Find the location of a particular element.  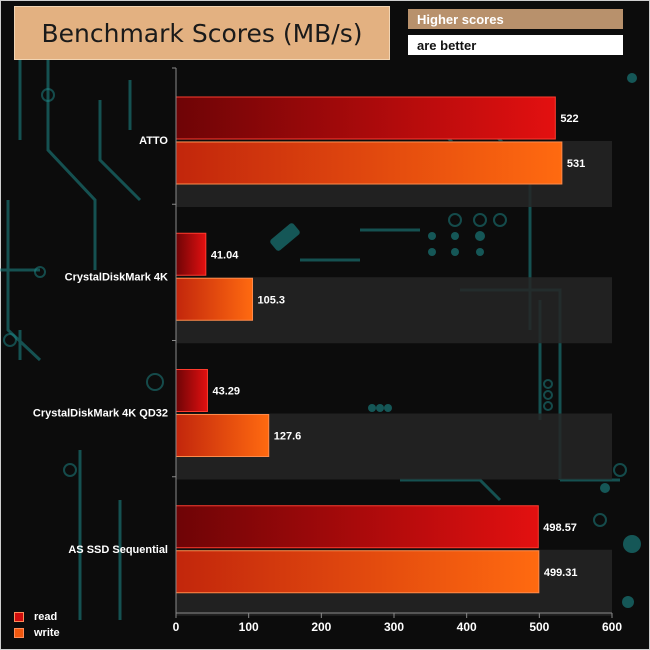

category-label: ATTO is located at coordinates (153, 141).